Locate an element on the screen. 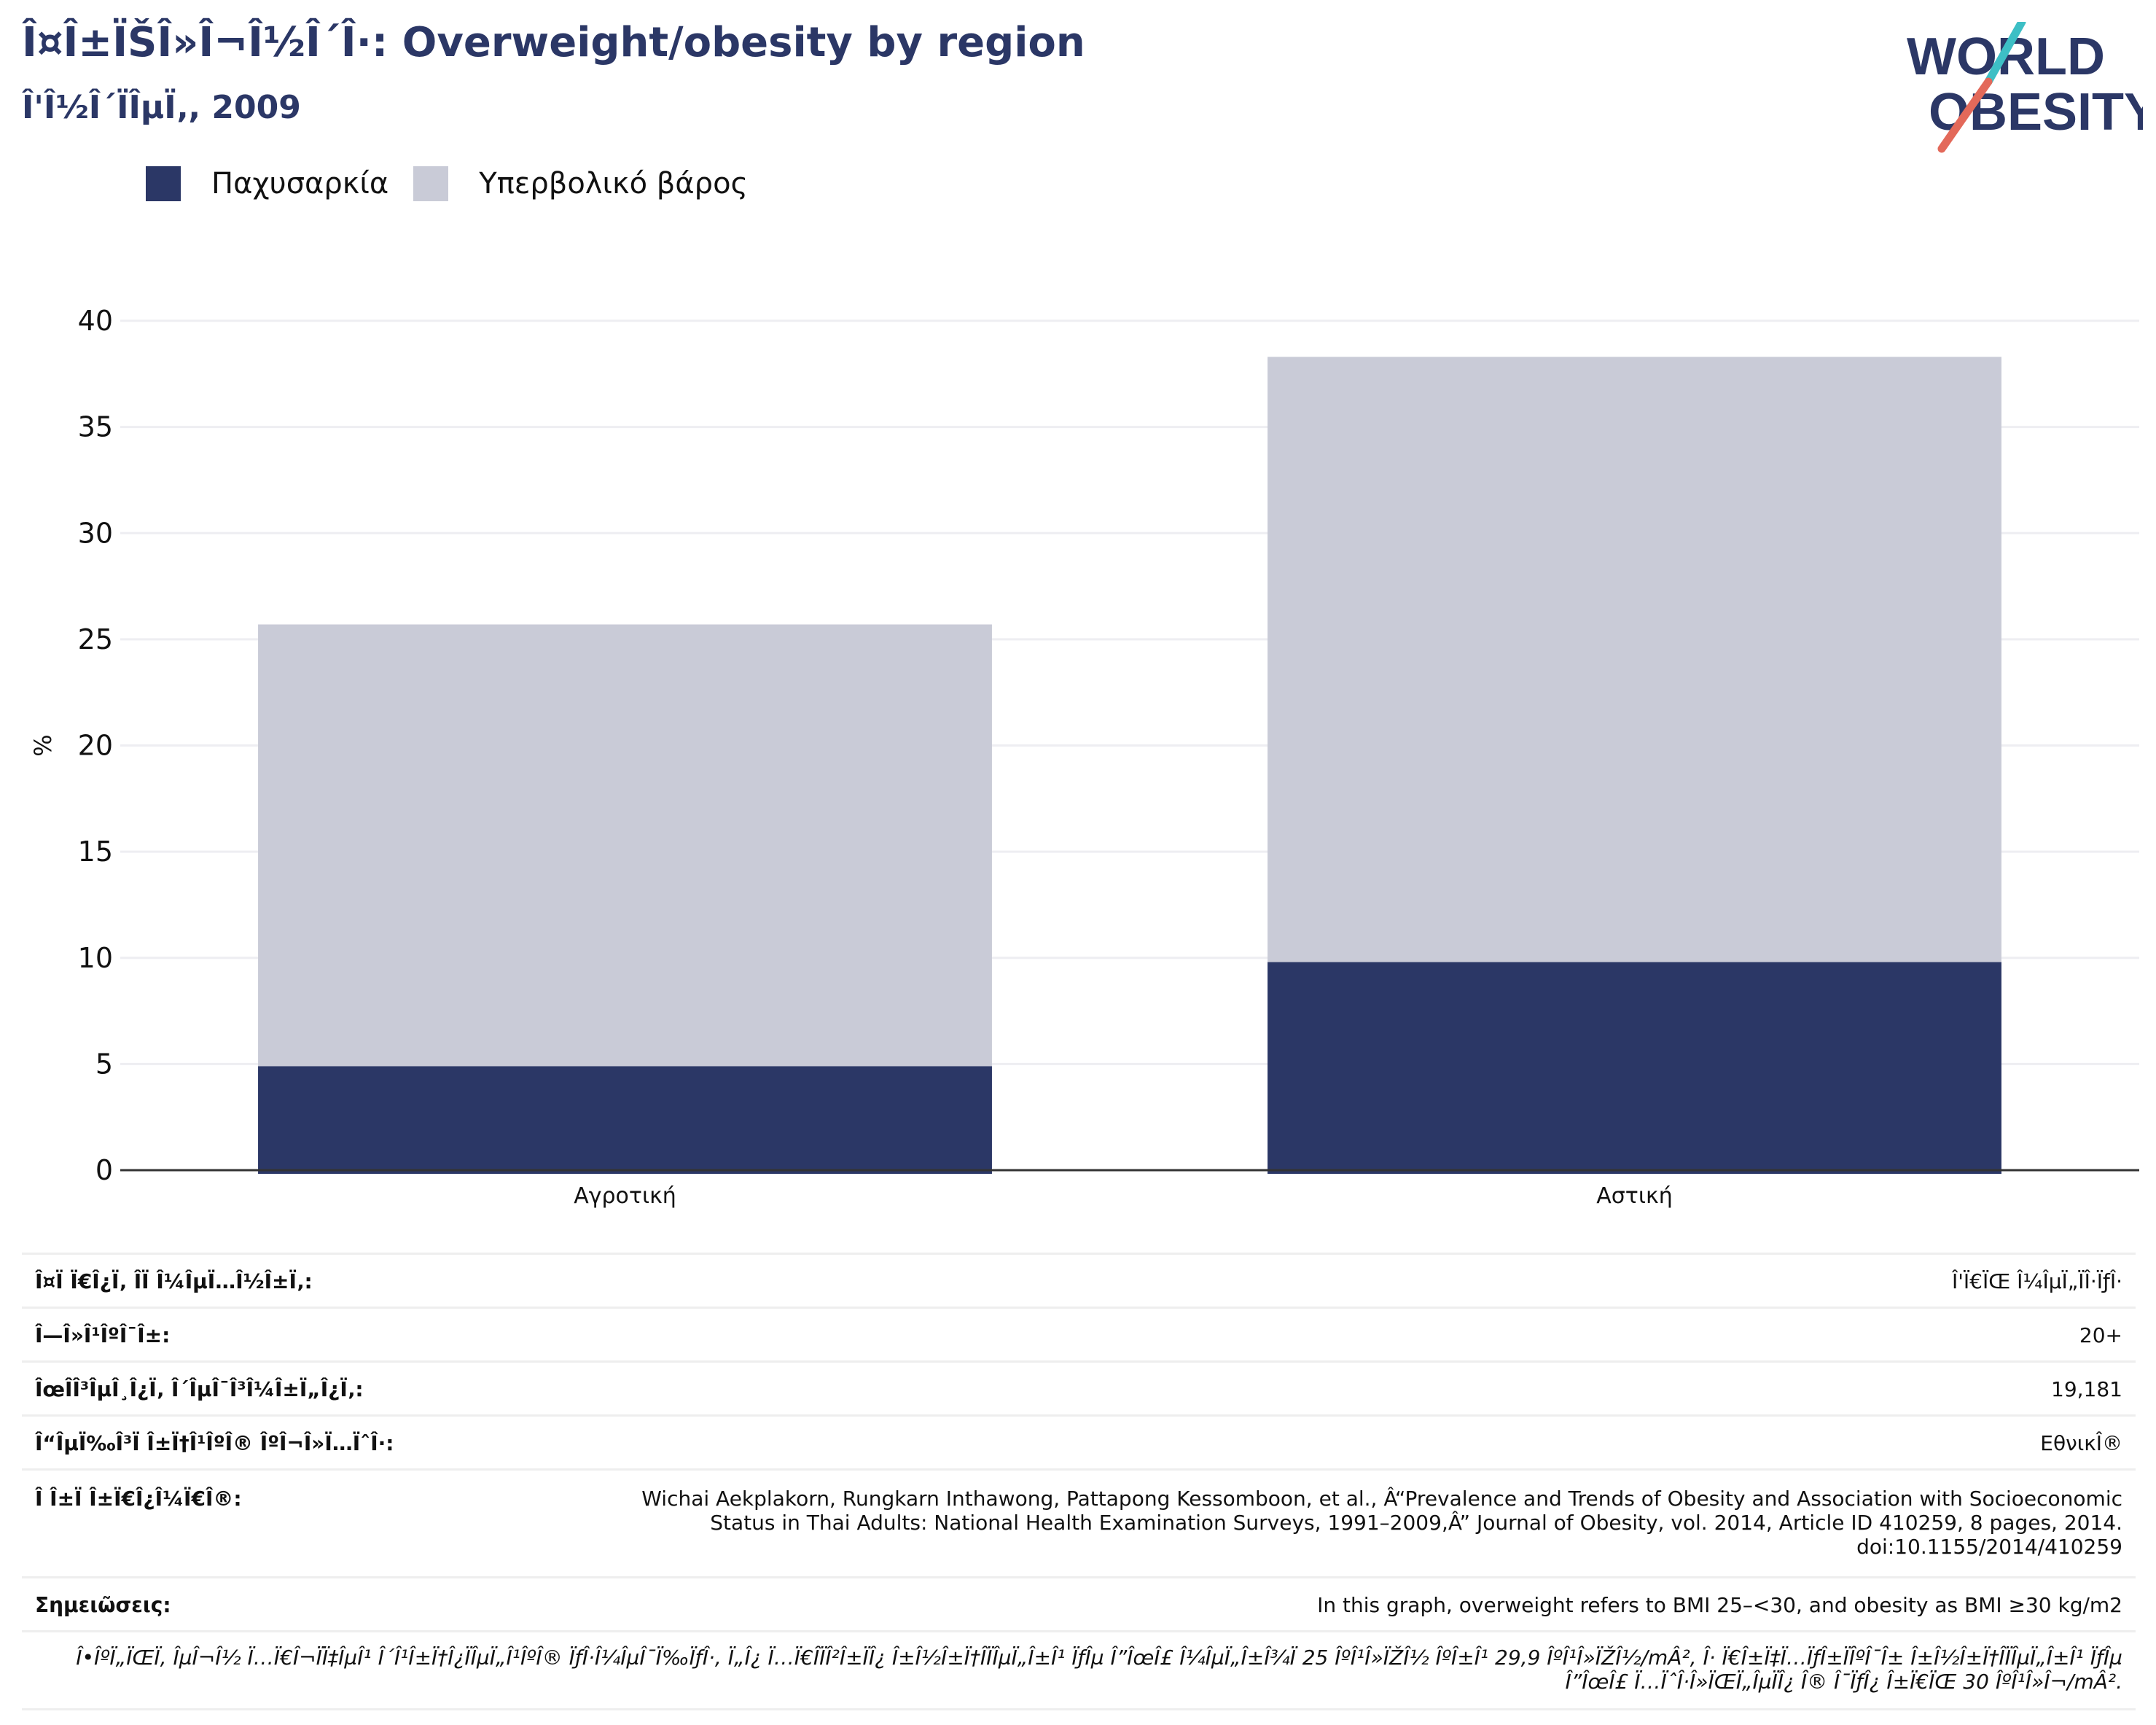  legend-label-overweight: Υπερβολικό βάρος is located at coordinates (614, 183).